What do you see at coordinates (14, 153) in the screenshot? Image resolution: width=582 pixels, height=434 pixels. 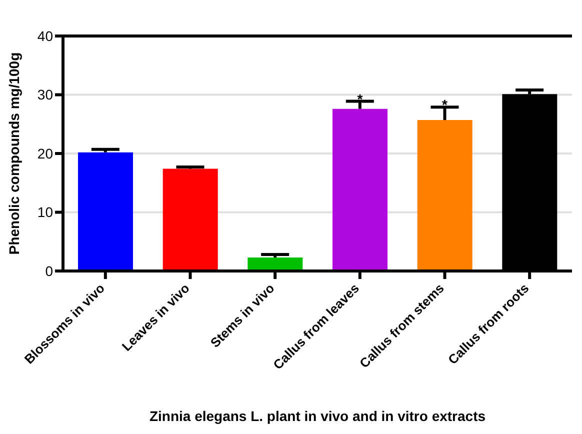 I see `y-axis-title: Phenolic compounds mg/100g` at bounding box center [14, 153].